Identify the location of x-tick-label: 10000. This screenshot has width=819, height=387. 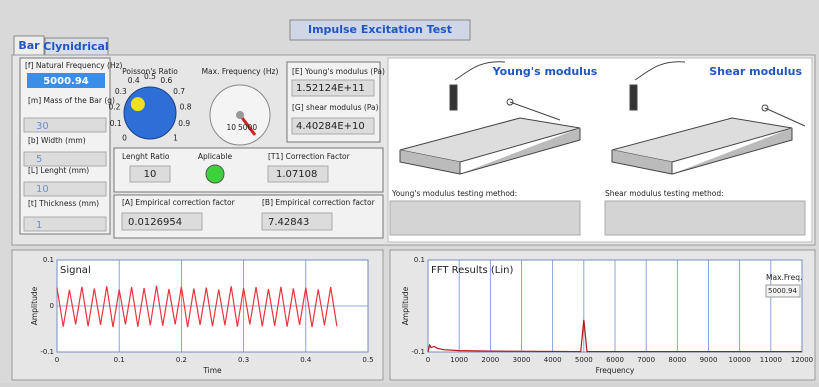
(740, 360).